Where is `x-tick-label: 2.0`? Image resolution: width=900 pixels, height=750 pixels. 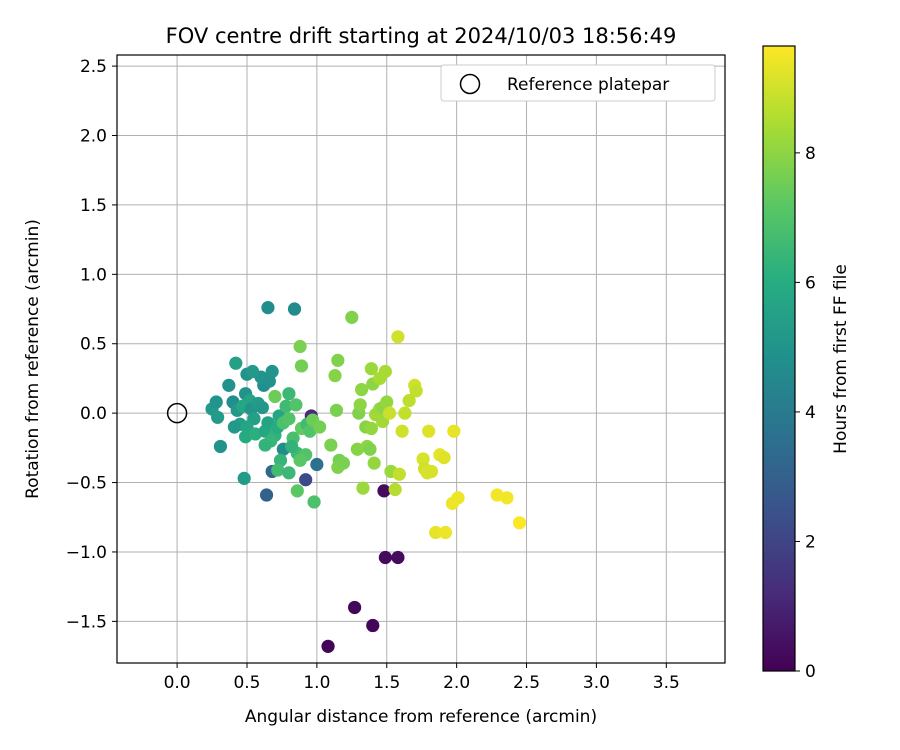
x-tick-label: 2.0 is located at coordinates (456, 683).